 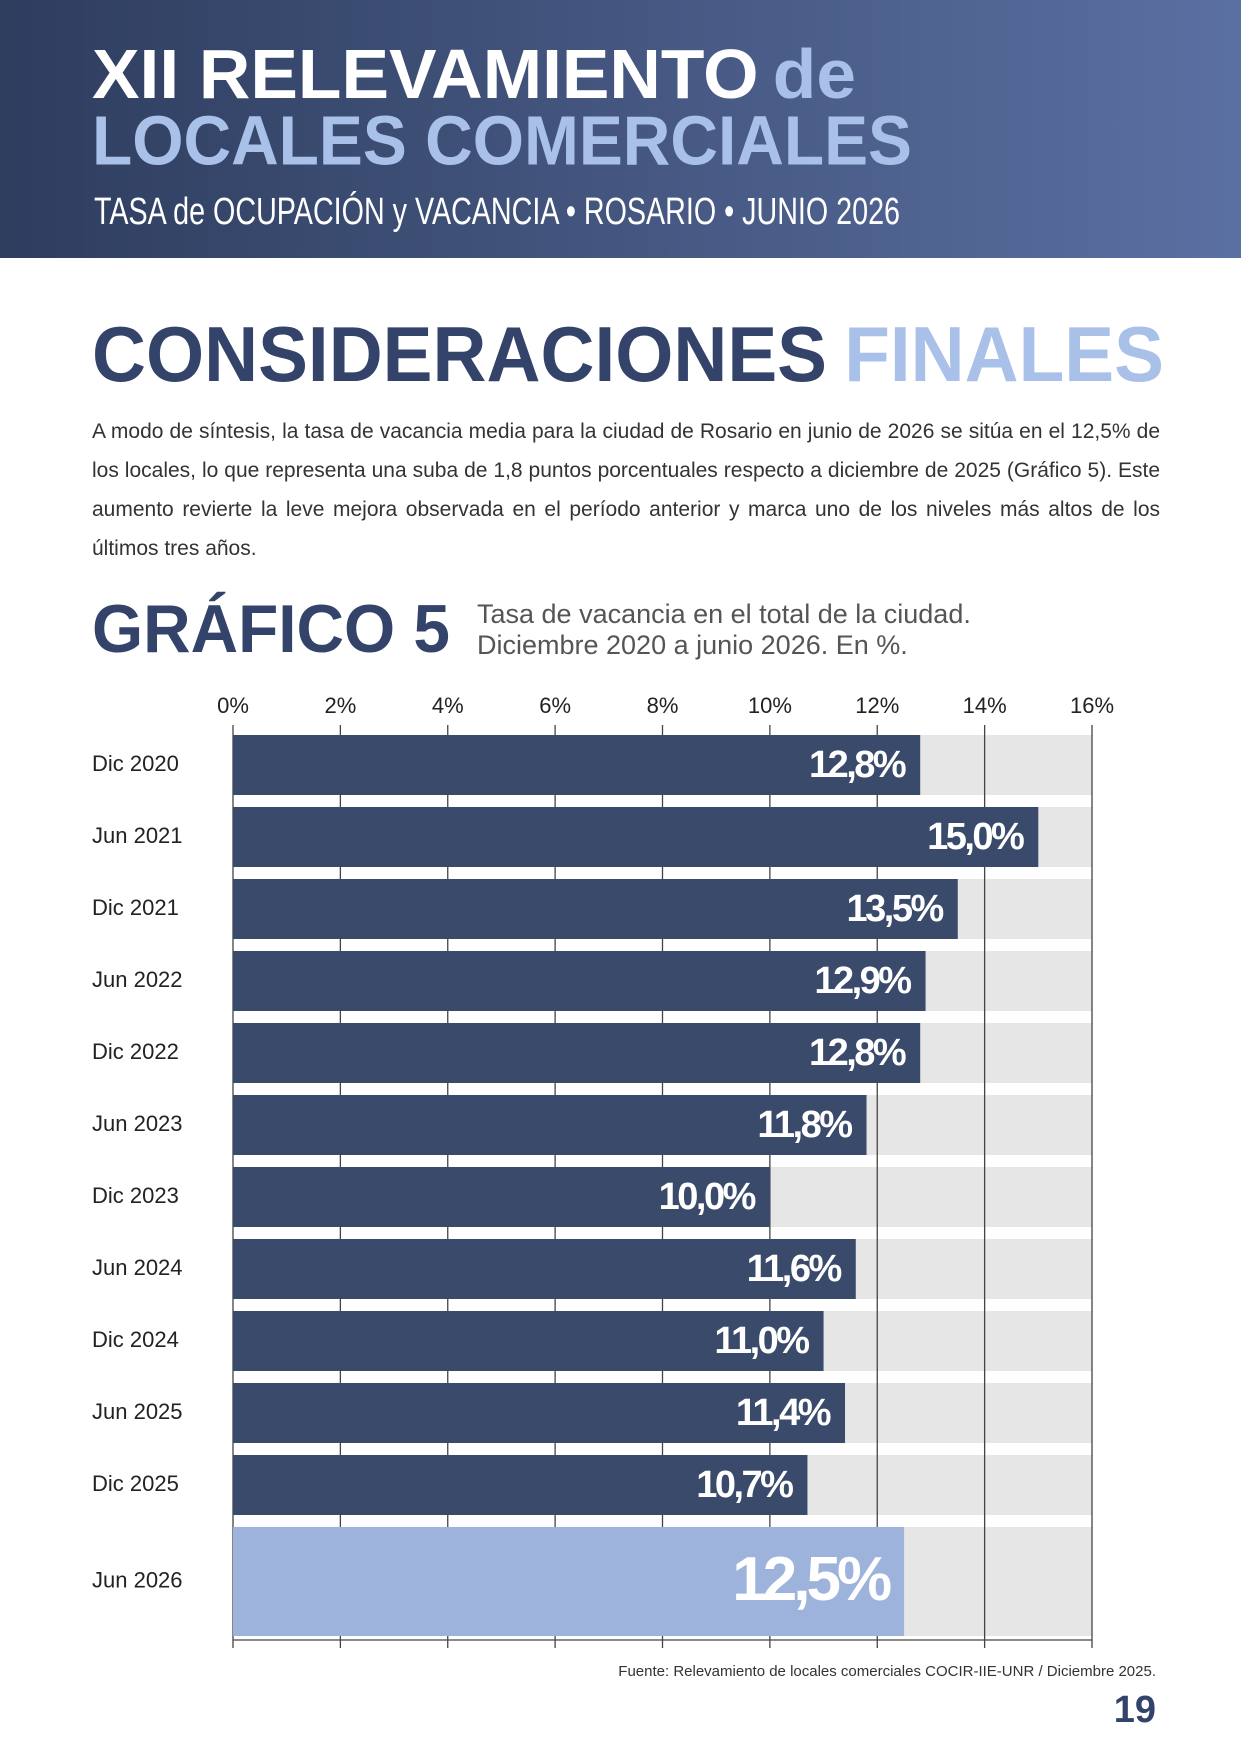 What do you see at coordinates (761, 1341) in the screenshot?
I see `value-label: 11,0%` at bounding box center [761, 1341].